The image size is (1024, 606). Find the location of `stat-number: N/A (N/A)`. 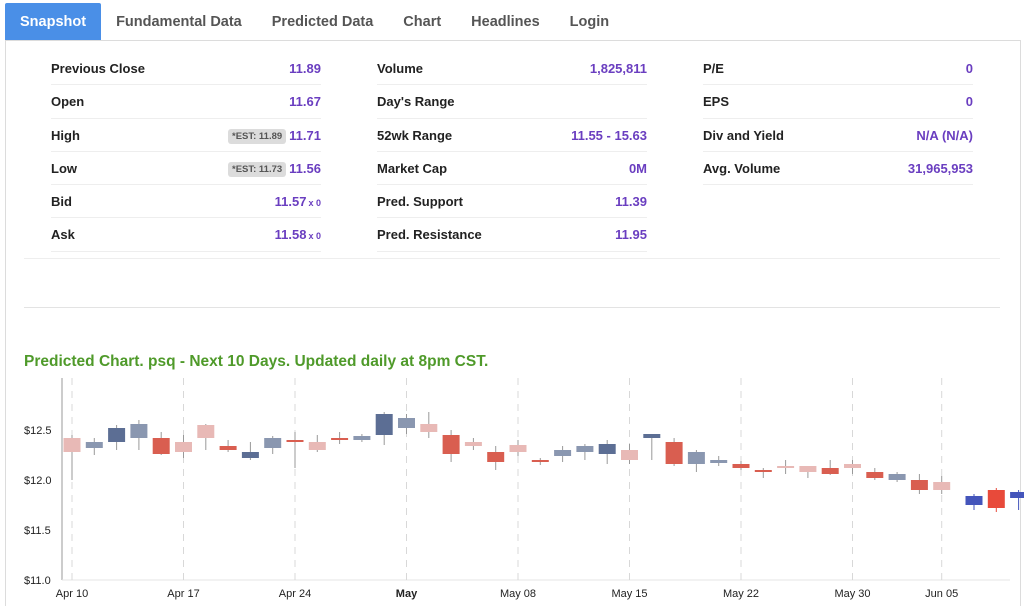

stat-number: N/A (N/A) is located at coordinates (944, 135).